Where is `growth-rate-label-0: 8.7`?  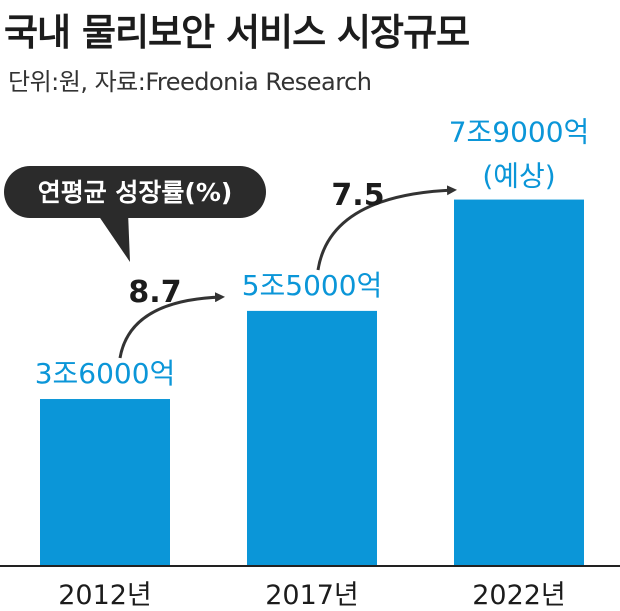
growth-rate-label-0: 8.7 is located at coordinates (154, 292).